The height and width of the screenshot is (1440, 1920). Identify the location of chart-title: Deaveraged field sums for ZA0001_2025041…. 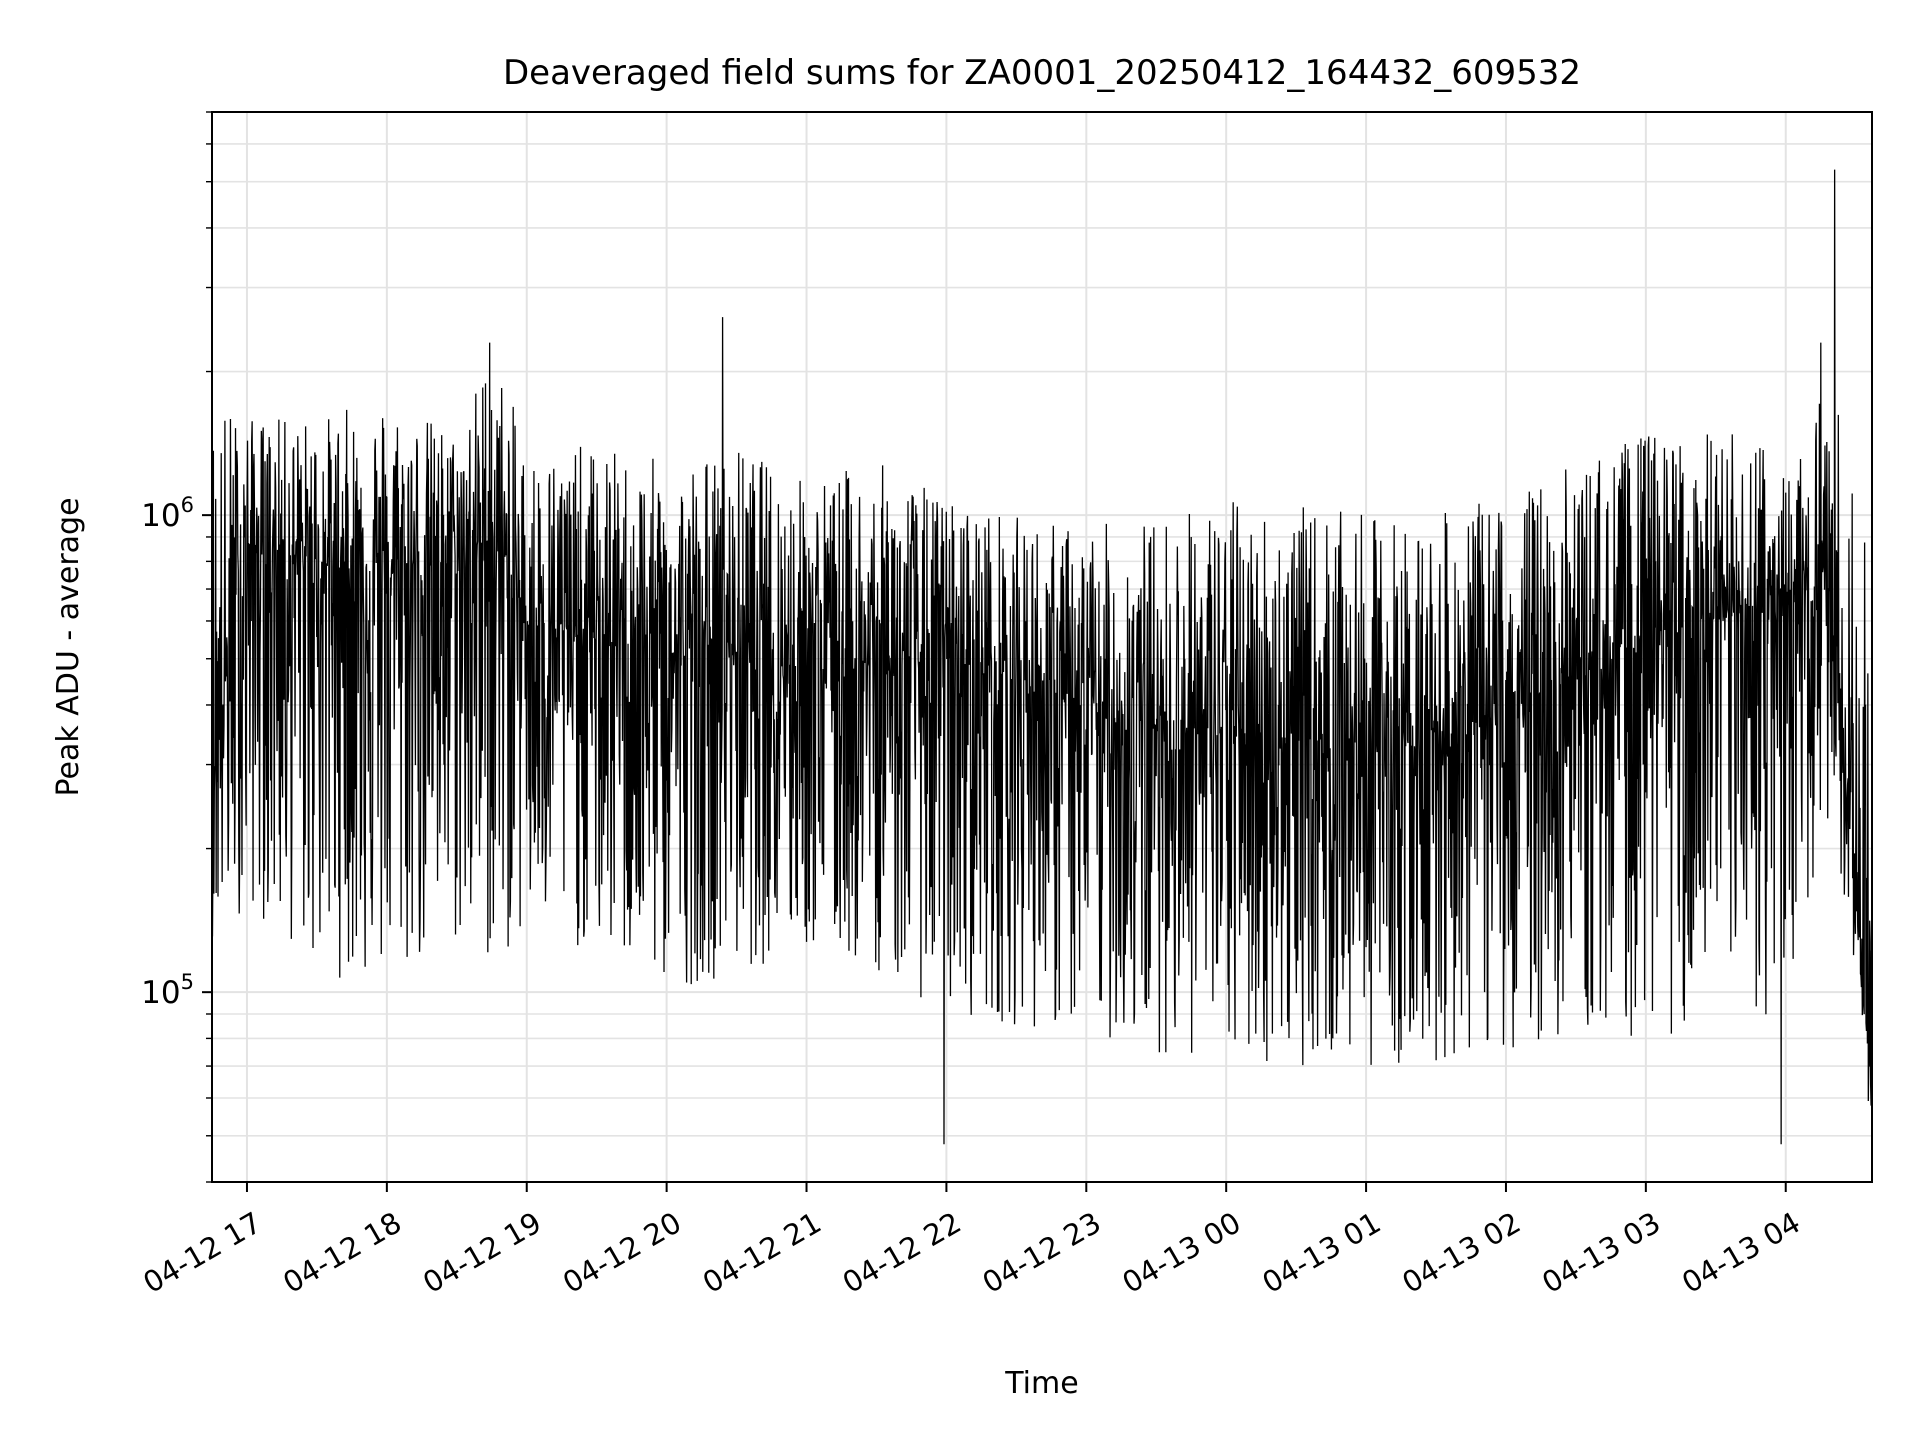
(1042, 73).